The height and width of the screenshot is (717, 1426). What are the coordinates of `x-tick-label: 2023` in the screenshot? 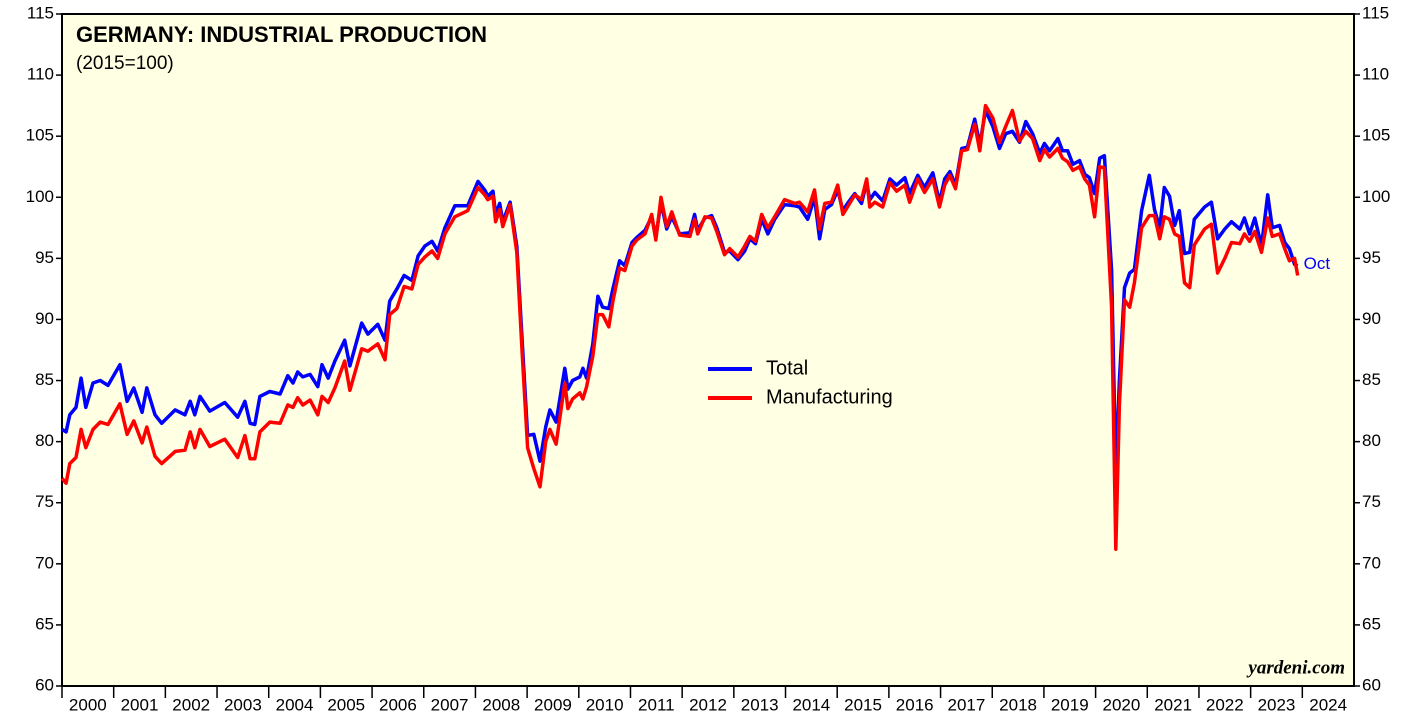 It's located at (1277, 704).